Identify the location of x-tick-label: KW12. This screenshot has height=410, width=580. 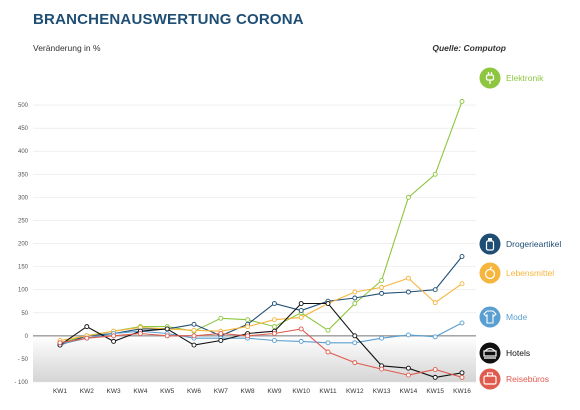
(355, 391).